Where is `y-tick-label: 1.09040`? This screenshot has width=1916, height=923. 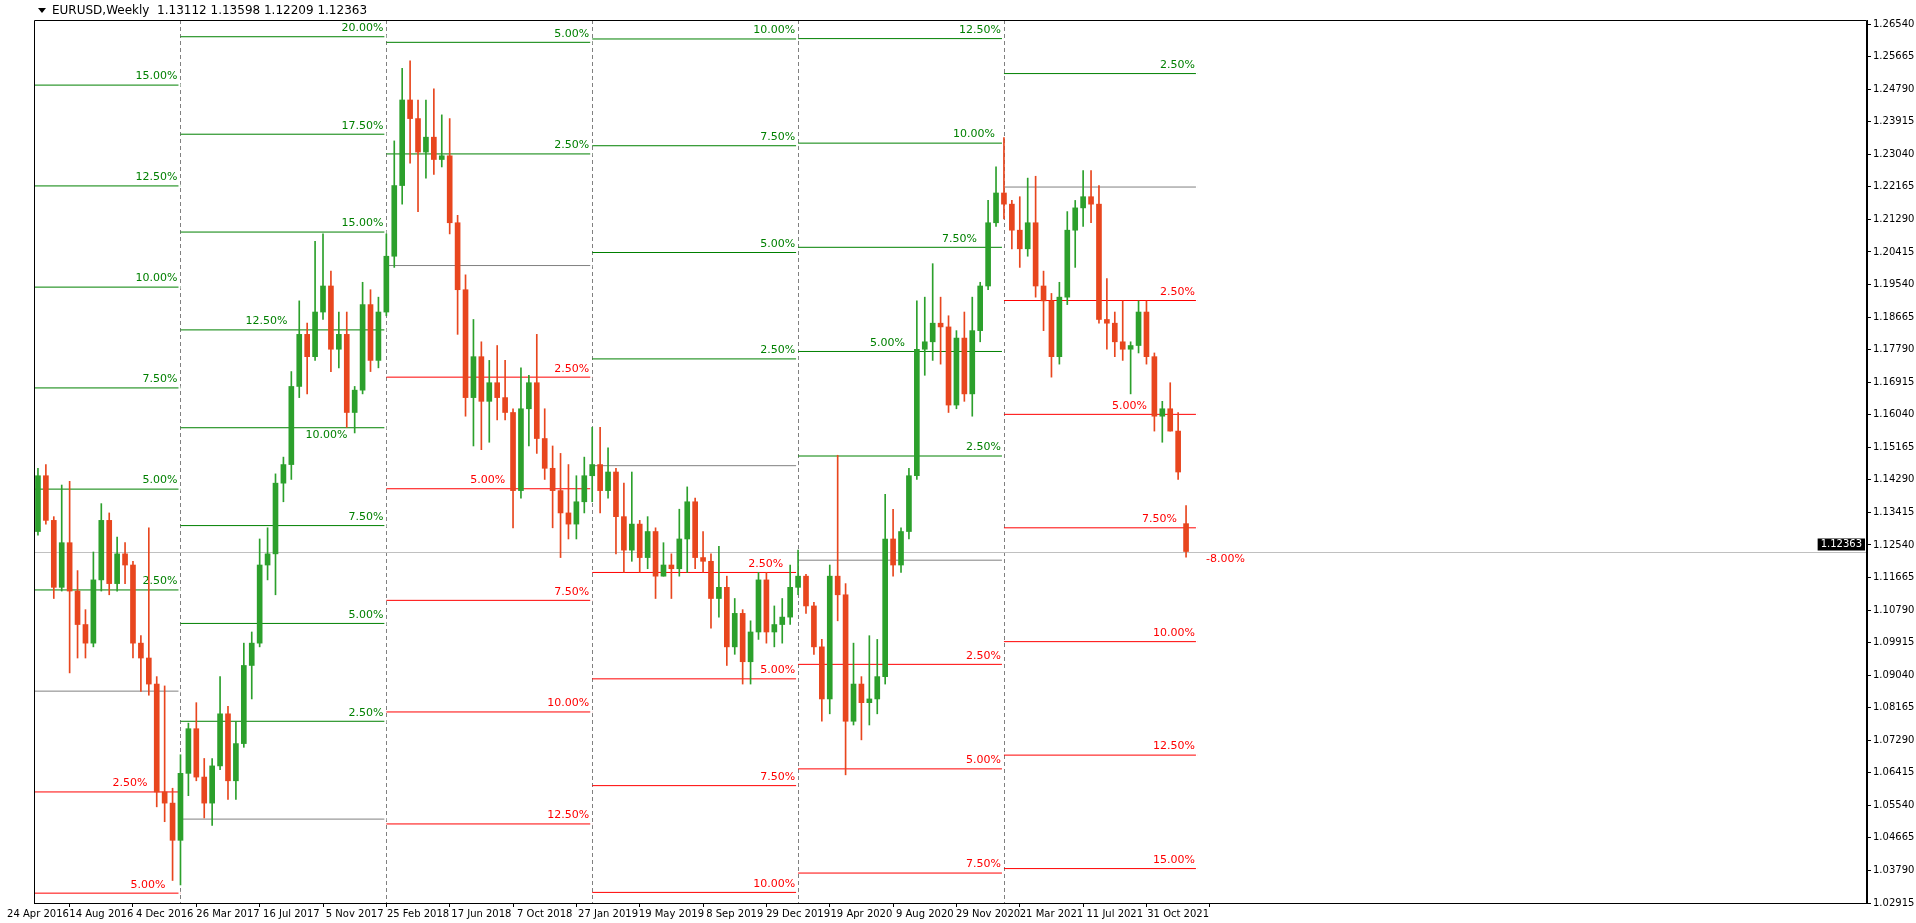 y-tick-label: 1.09040 is located at coordinates (1894, 674).